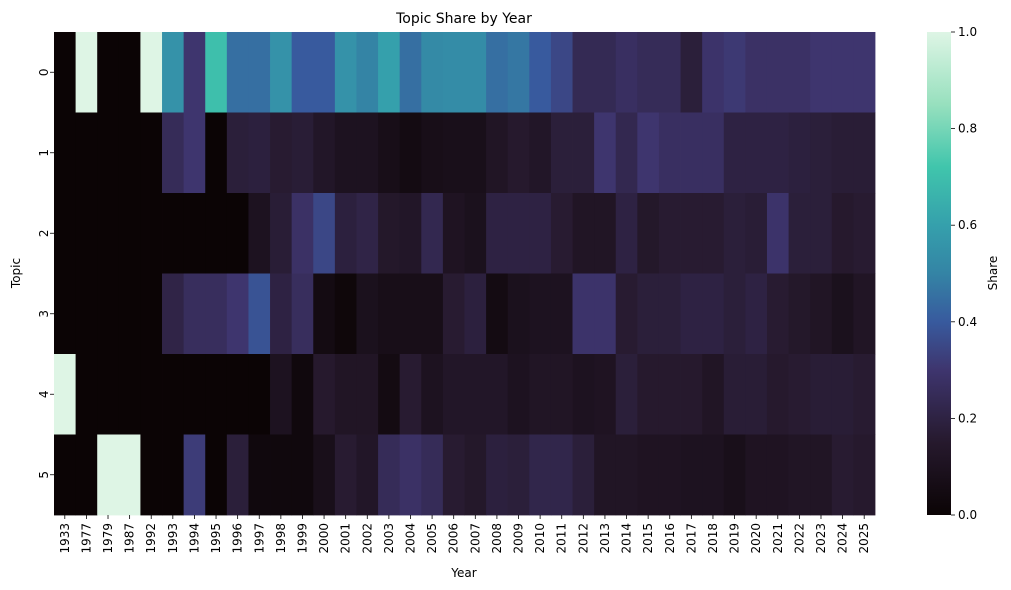 The image size is (1011, 590). What do you see at coordinates (967, 322) in the screenshot?
I see `colorbar-tick-label: 0.4` at bounding box center [967, 322].